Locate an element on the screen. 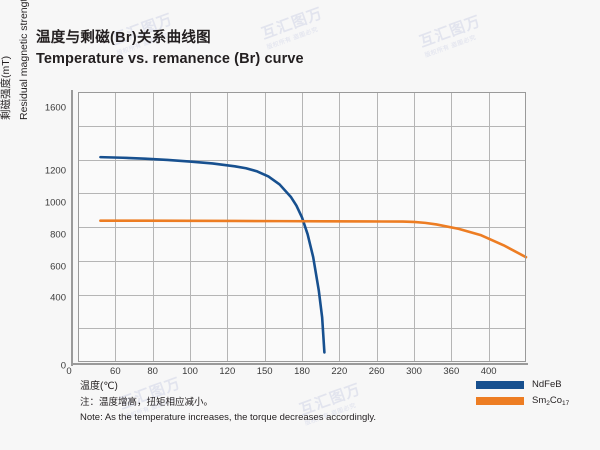 Image resolution: width=600 pixels, height=450 pixels. x-tick-label: 150 is located at coordinates (264, 371).